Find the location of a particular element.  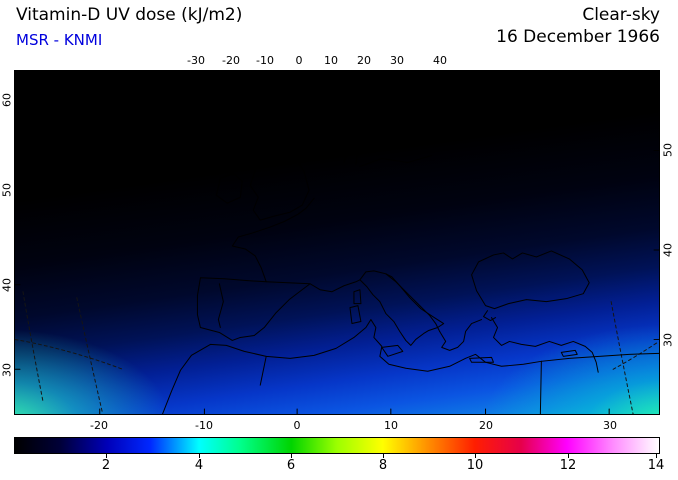

colorbar is located at coordinates (337, 445).